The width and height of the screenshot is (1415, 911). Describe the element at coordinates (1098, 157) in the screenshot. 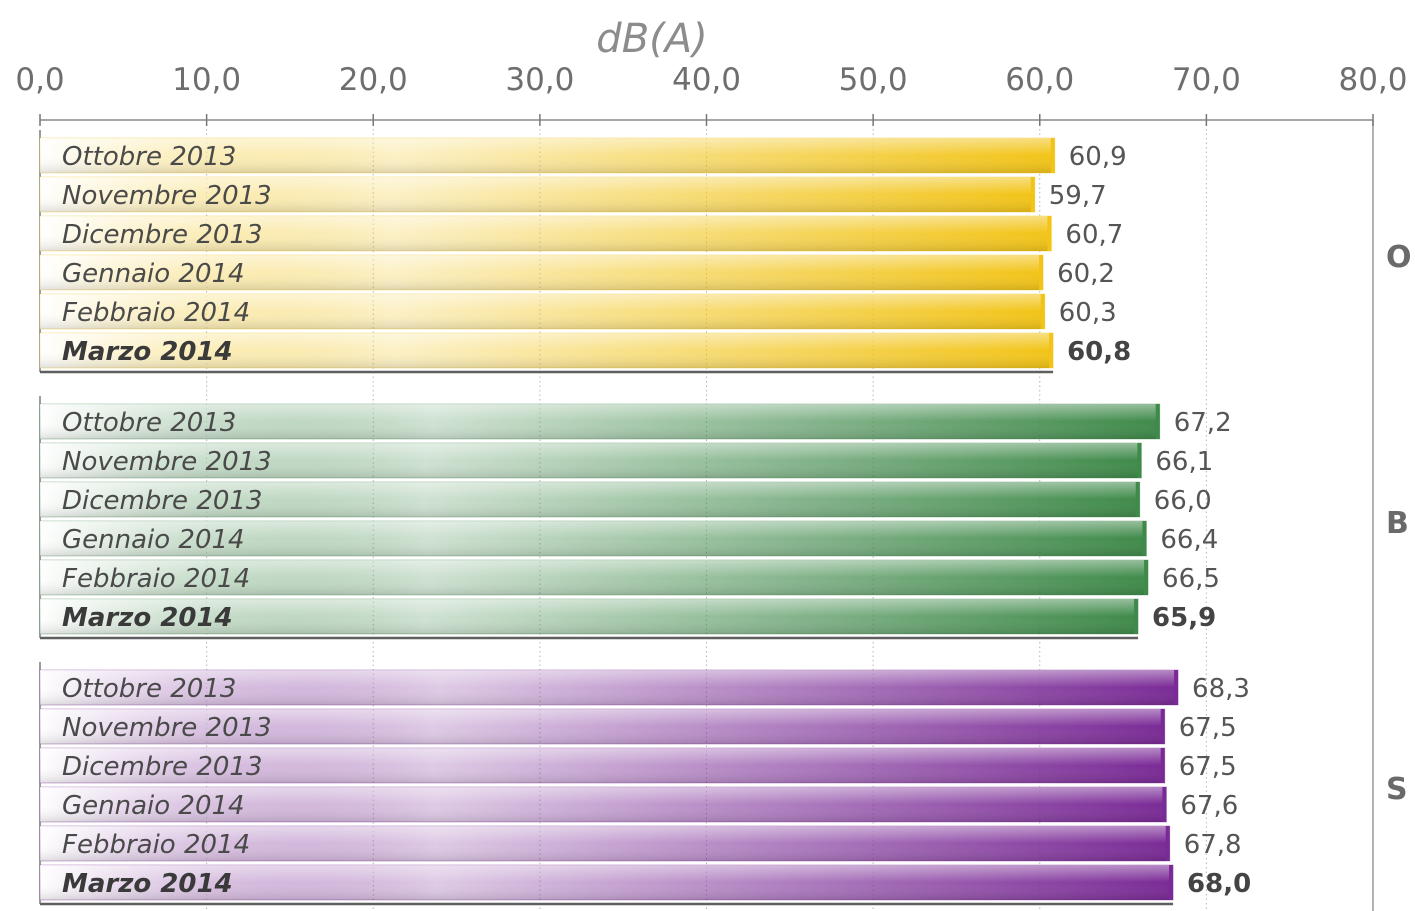

I see `value-label: 60,9` at that location.